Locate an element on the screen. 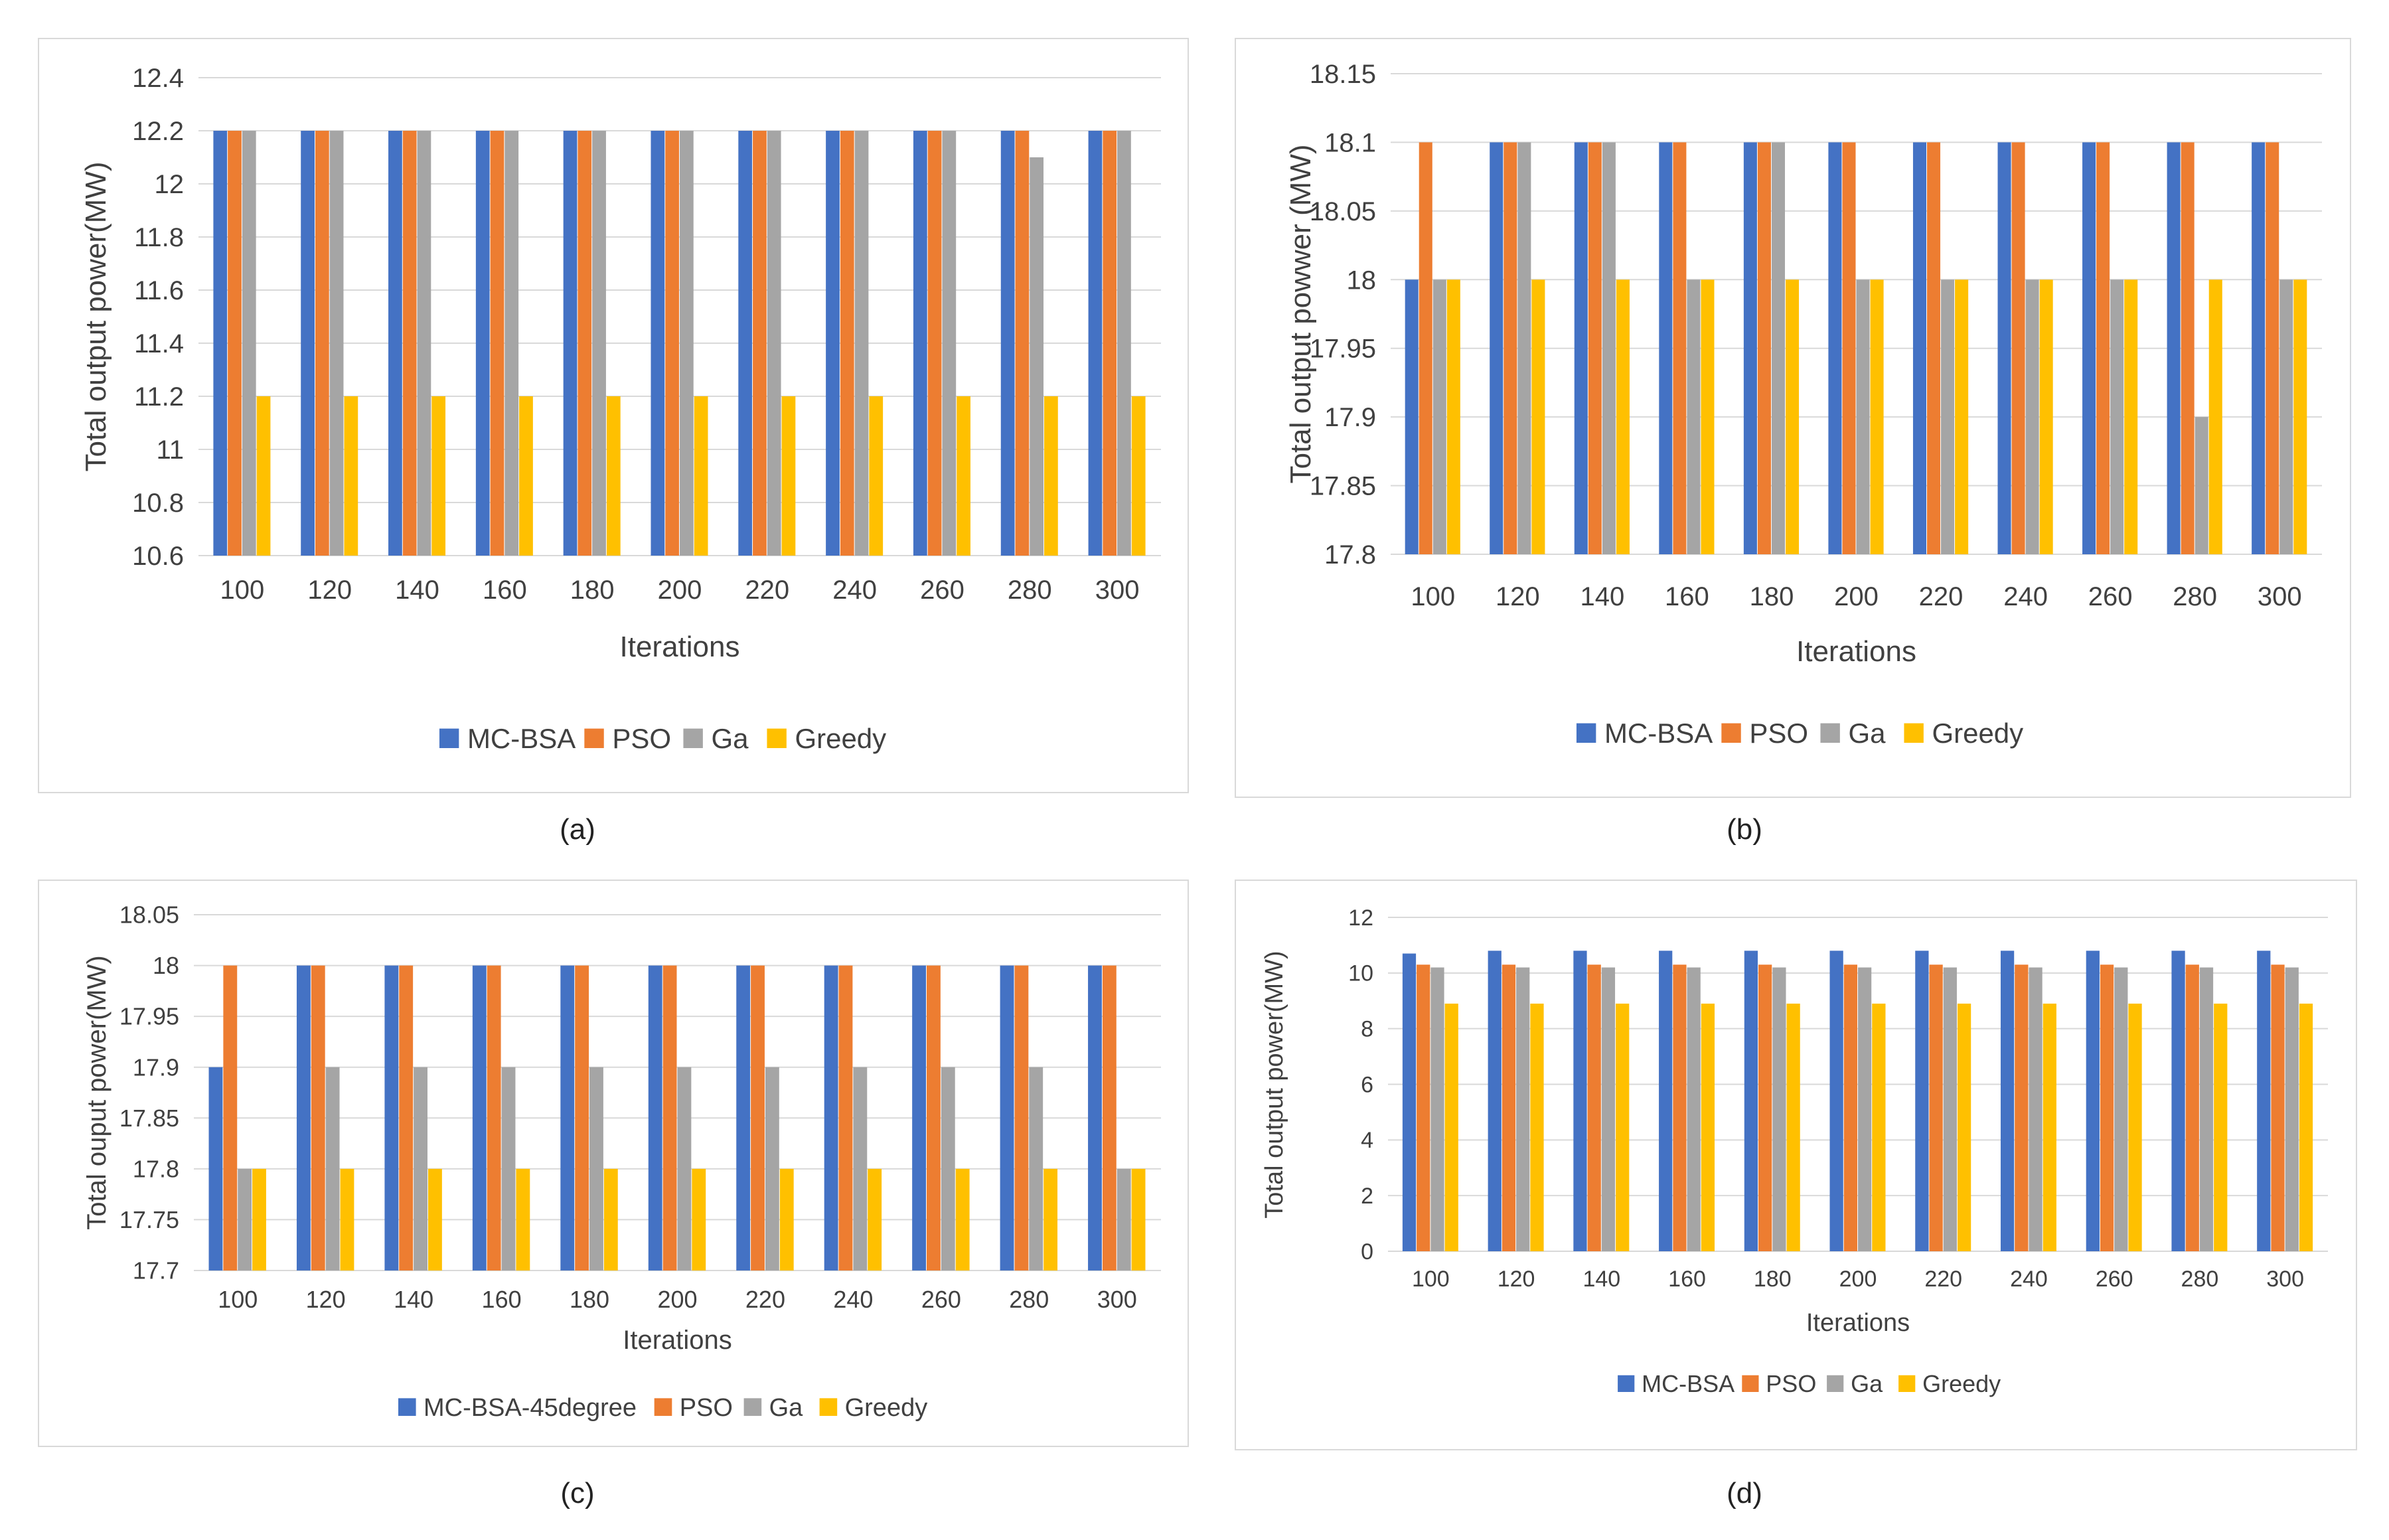  chart-a-xtick-label: 220 is located at coordinates (767, 591).